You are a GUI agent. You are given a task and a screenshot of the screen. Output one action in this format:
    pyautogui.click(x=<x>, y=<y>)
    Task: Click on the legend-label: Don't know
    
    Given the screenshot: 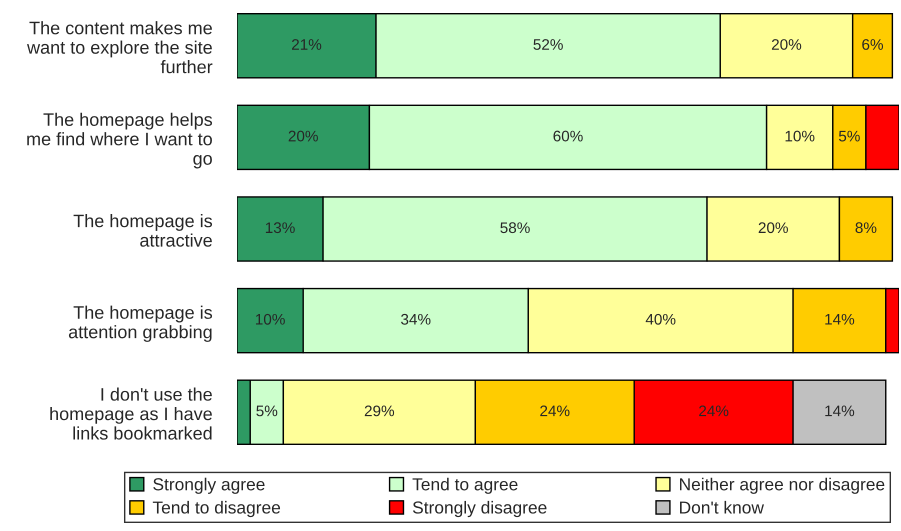 What is the action you would take?
    pyautogui.click(x=722, y=507)
    